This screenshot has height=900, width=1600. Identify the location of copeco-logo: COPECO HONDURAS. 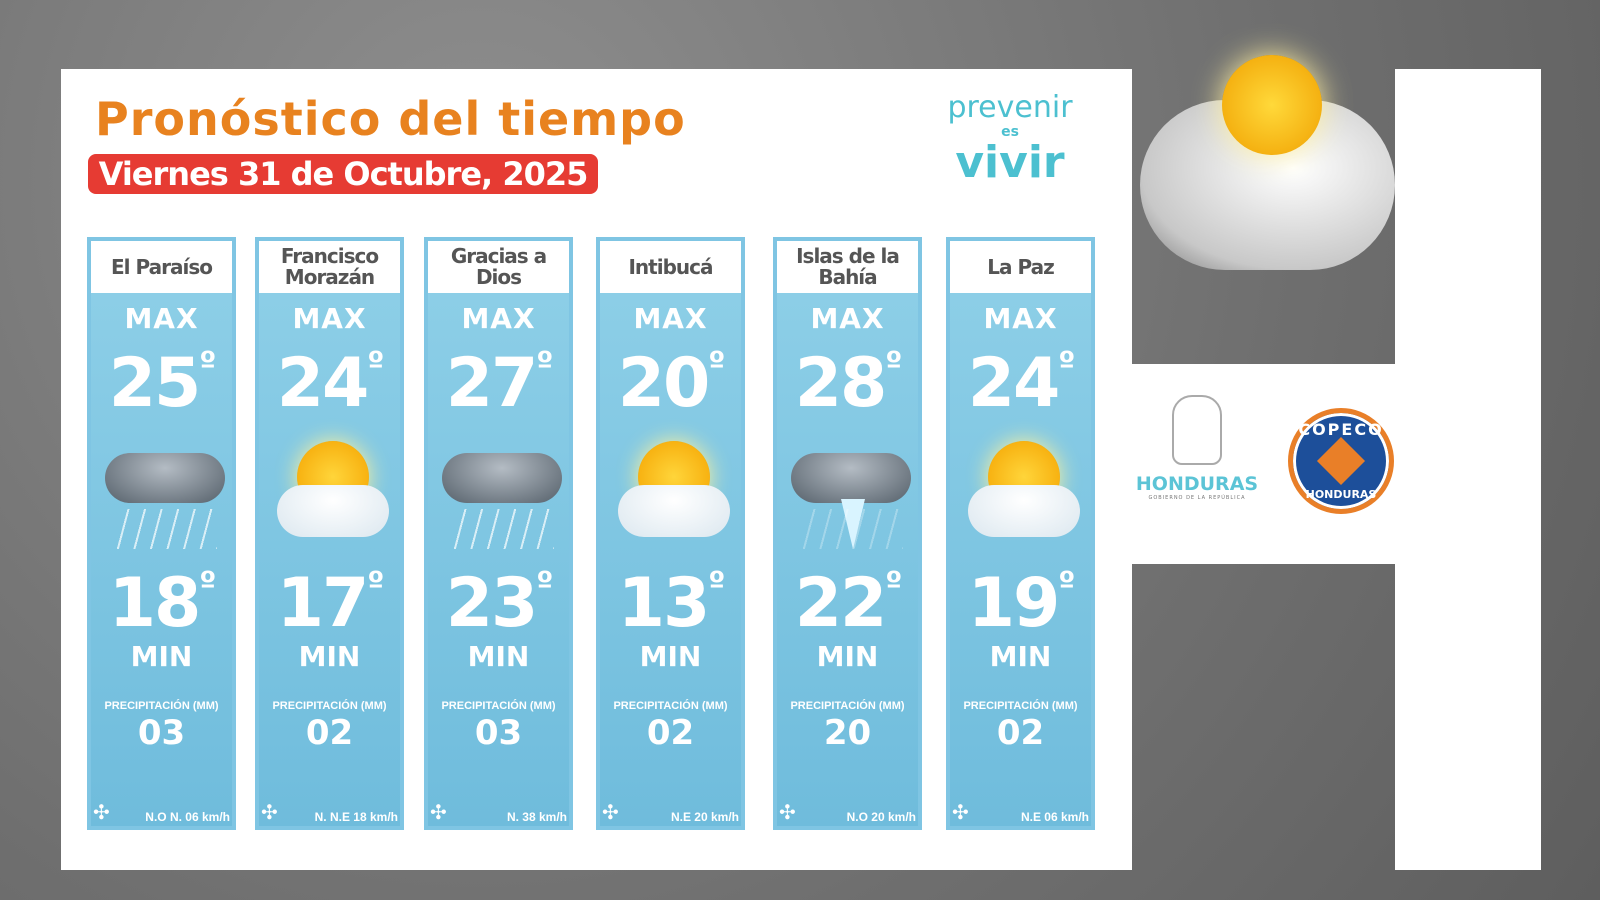
(1341, 461).